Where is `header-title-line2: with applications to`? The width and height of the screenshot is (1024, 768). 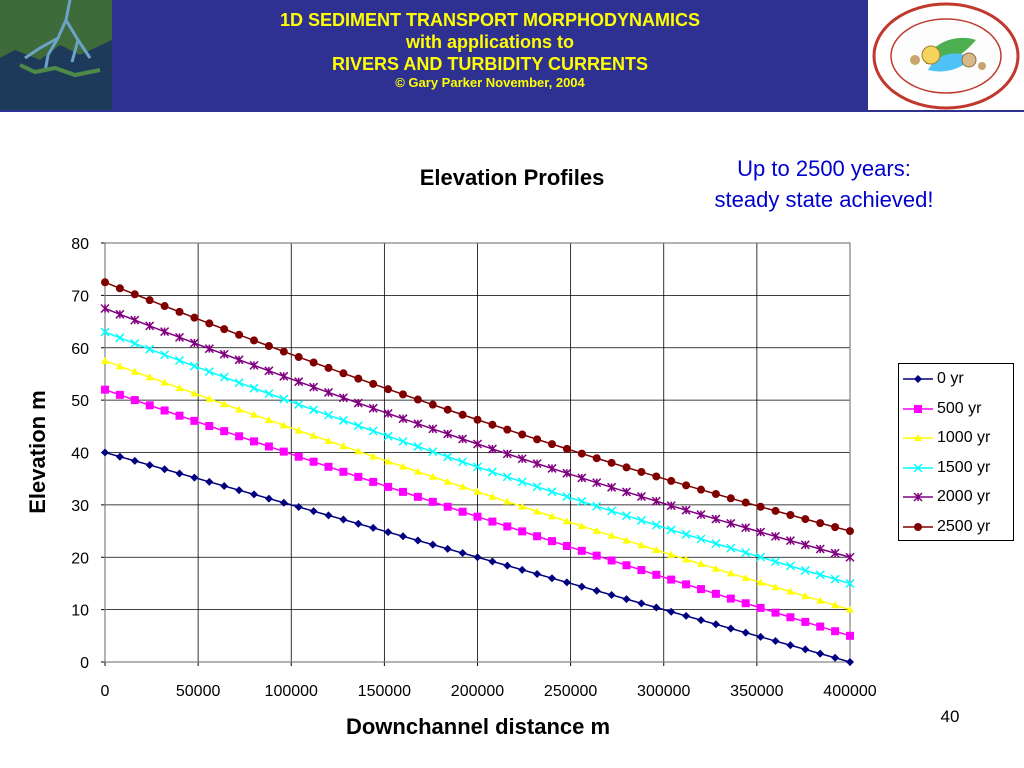
header-title-line2: with applications to is located at coordinates (489, 42).